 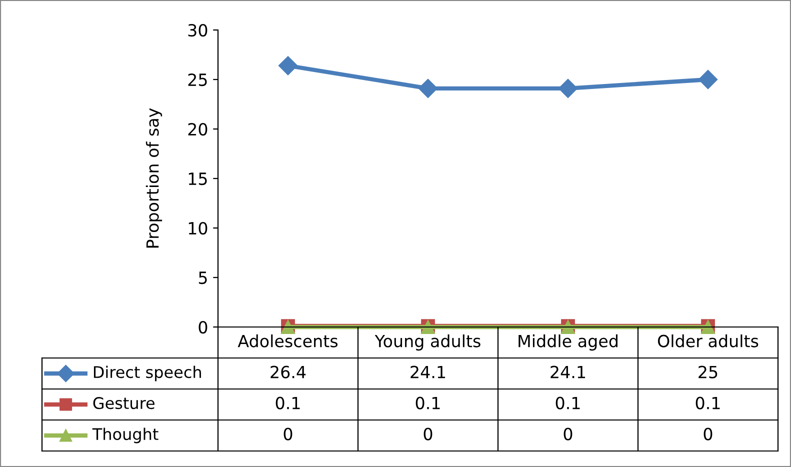 I want to click on y-tick-label: 10, so click(x=198, y=228).